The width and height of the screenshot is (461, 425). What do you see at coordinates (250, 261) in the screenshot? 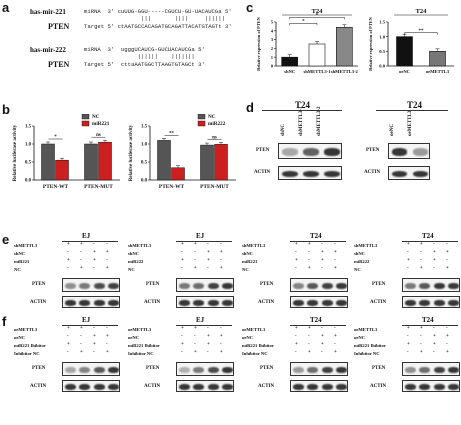
I see `condition-label: miR221` at bounding box center [250, 261].